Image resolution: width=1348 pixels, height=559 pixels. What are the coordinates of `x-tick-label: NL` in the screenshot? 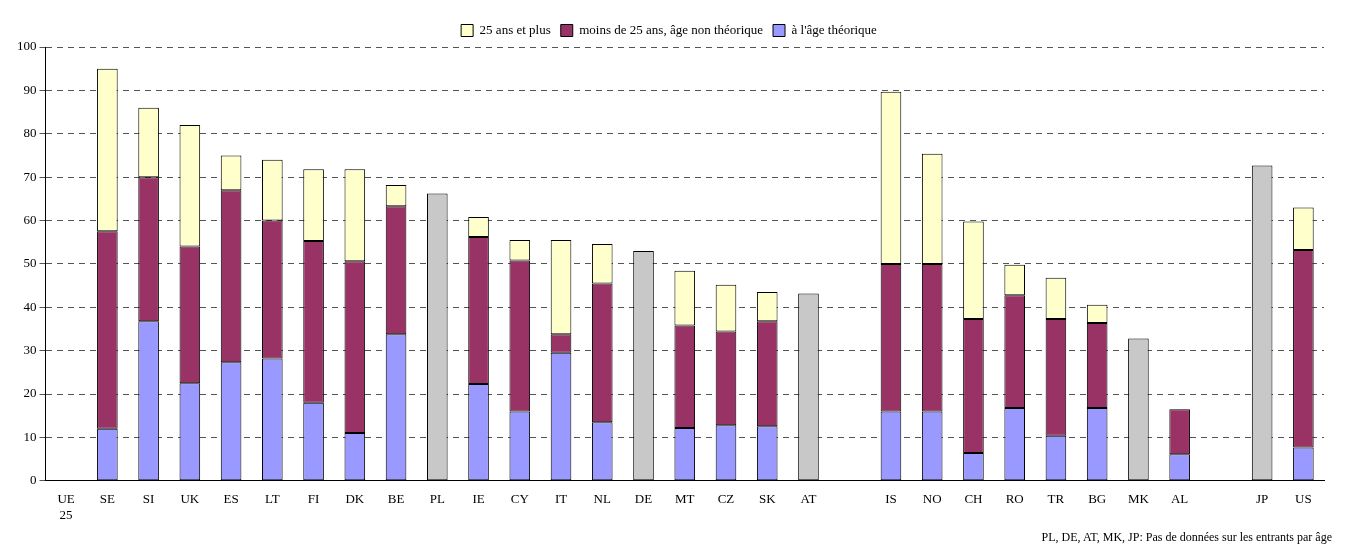 It's located at (602, 499).